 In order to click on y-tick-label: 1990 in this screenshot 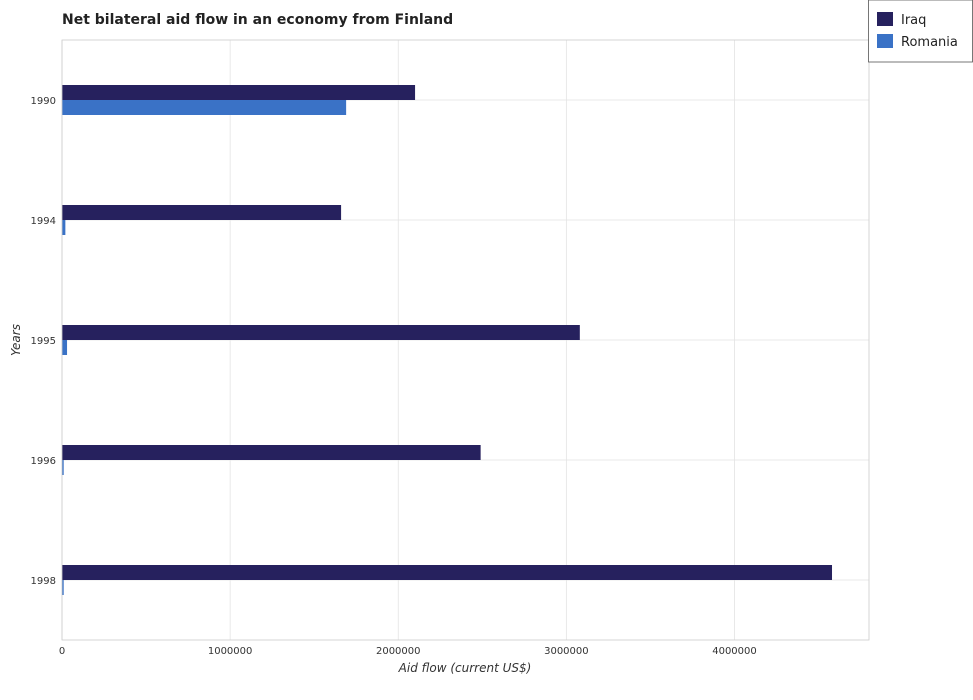, I will do `click(43, 101)`.